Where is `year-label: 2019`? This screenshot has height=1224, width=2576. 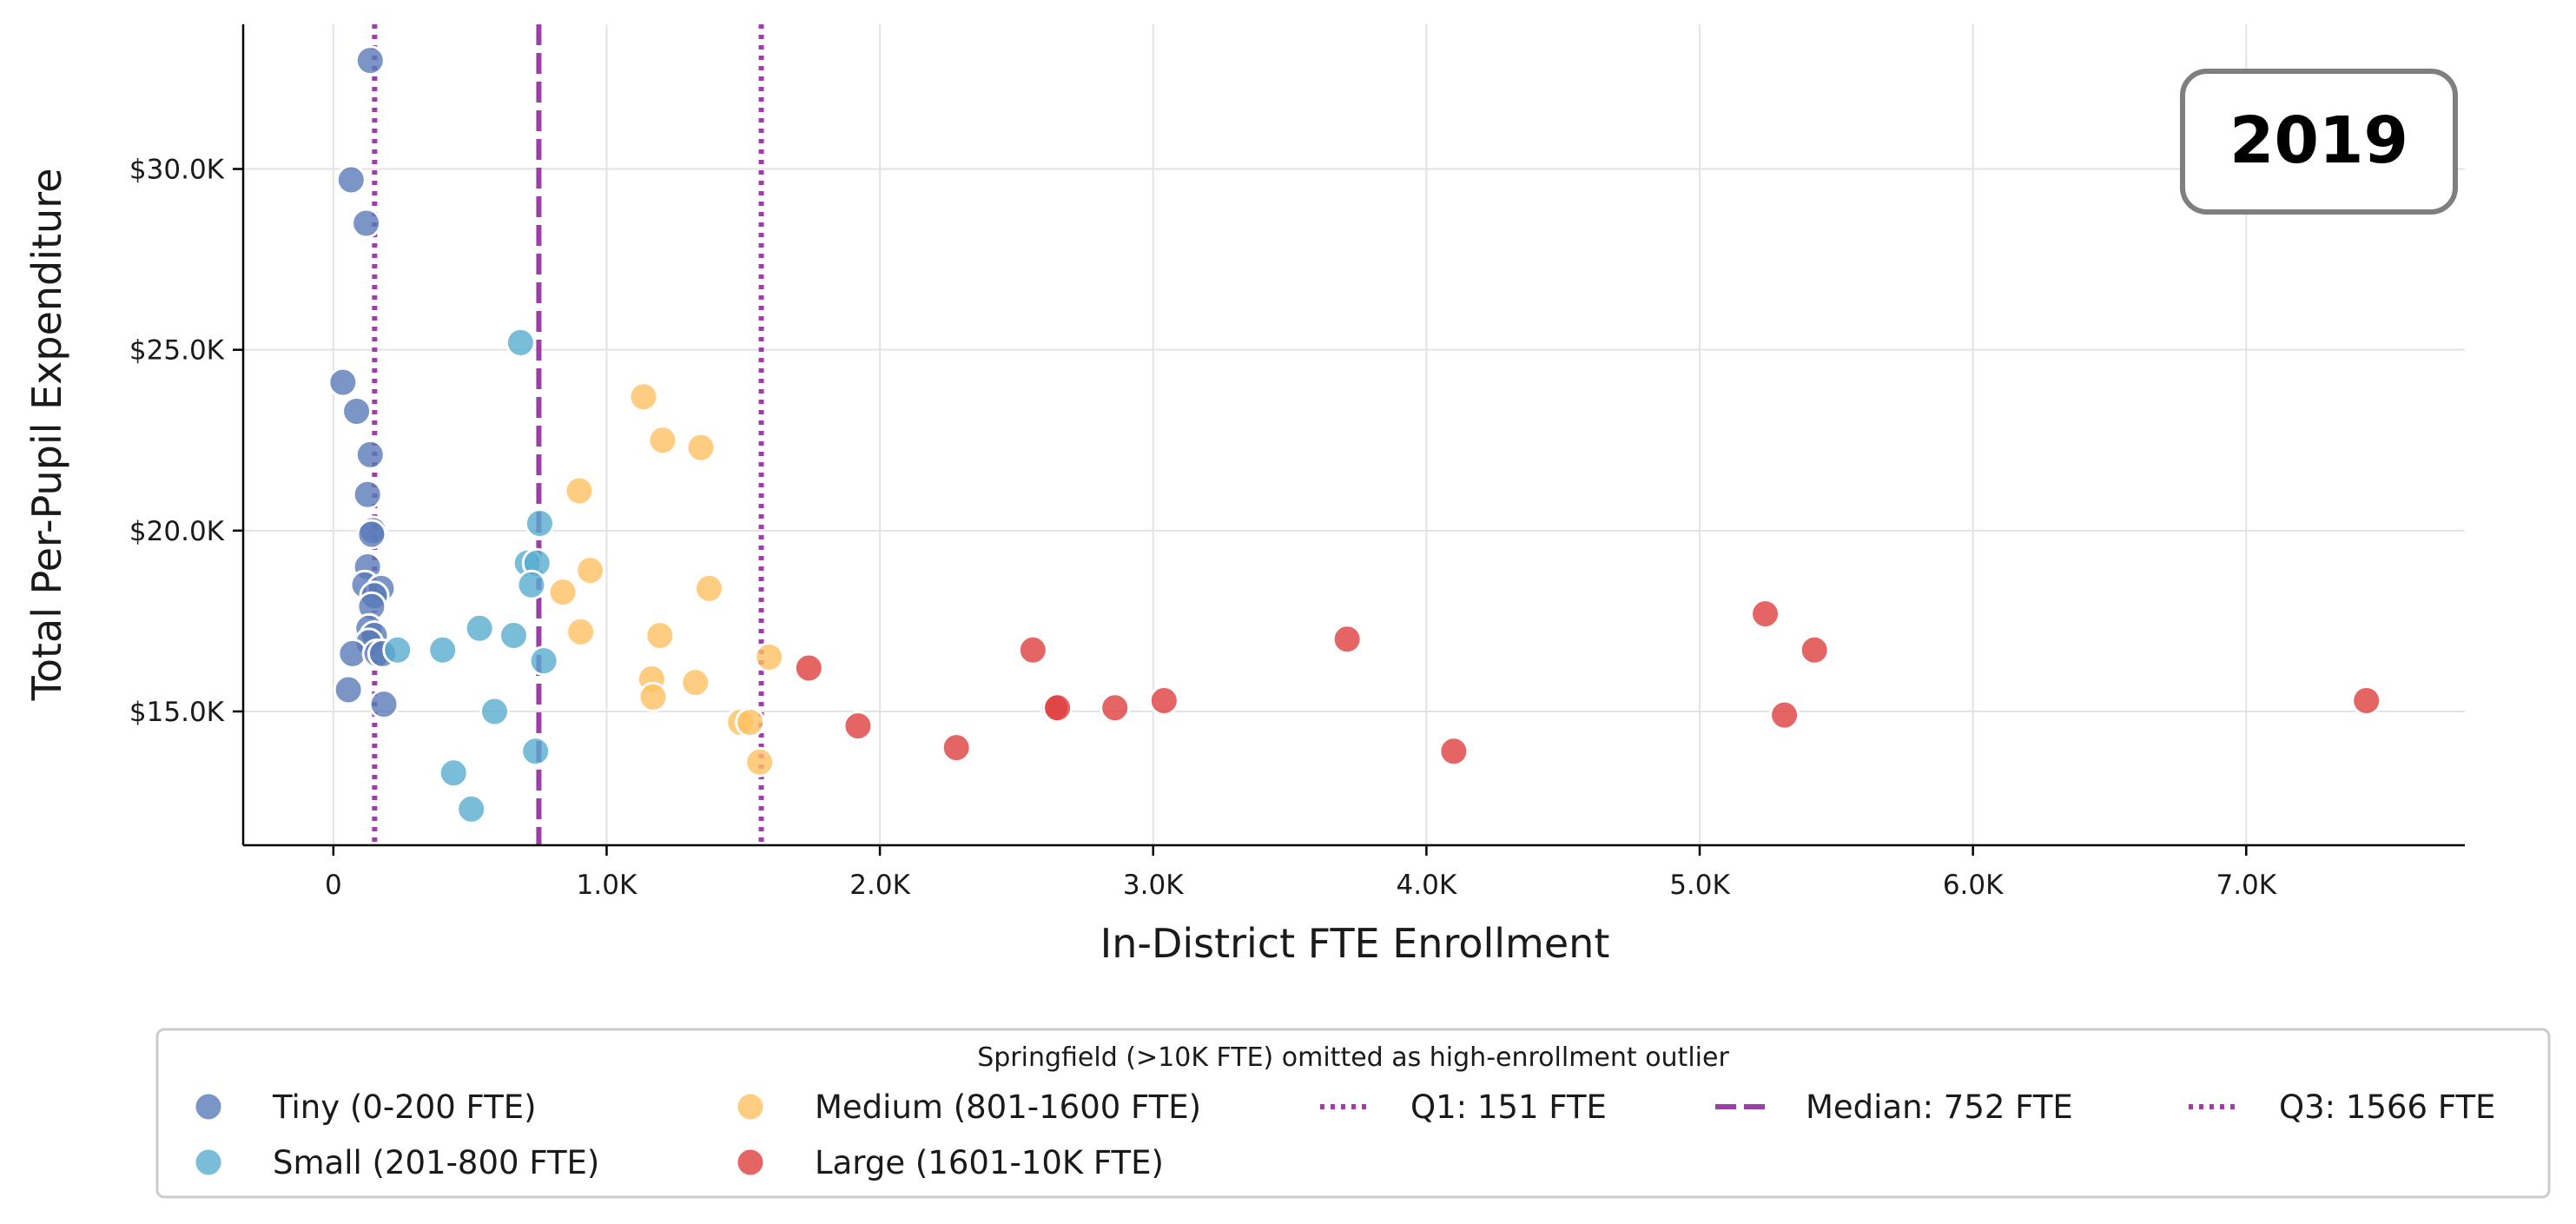
year-label: 2019 is located at coordinates (2318, 140).